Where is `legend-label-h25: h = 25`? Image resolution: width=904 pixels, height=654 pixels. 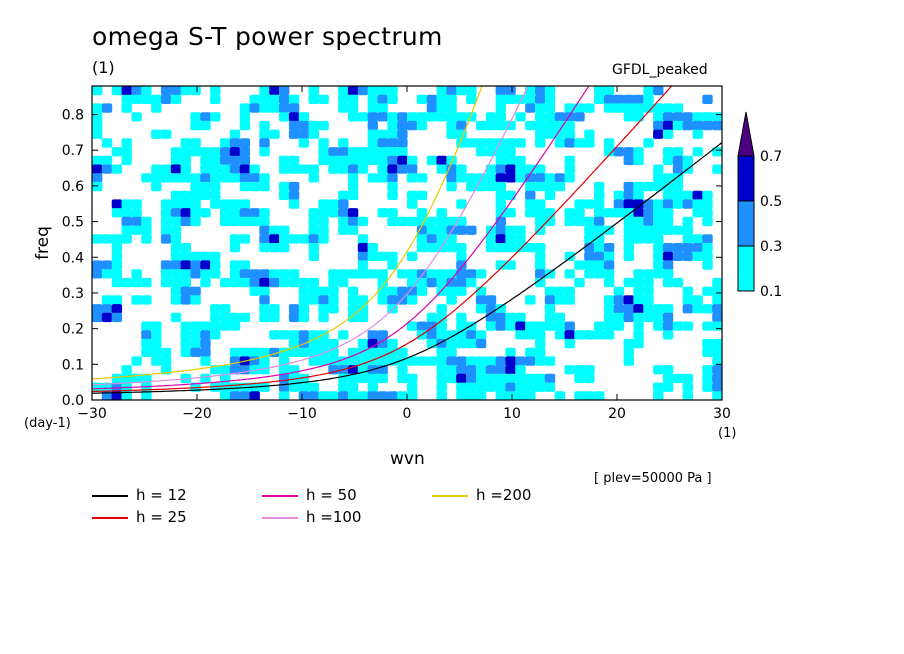
legend-label-h25: h = 25 is located at coordinates (161, 517).